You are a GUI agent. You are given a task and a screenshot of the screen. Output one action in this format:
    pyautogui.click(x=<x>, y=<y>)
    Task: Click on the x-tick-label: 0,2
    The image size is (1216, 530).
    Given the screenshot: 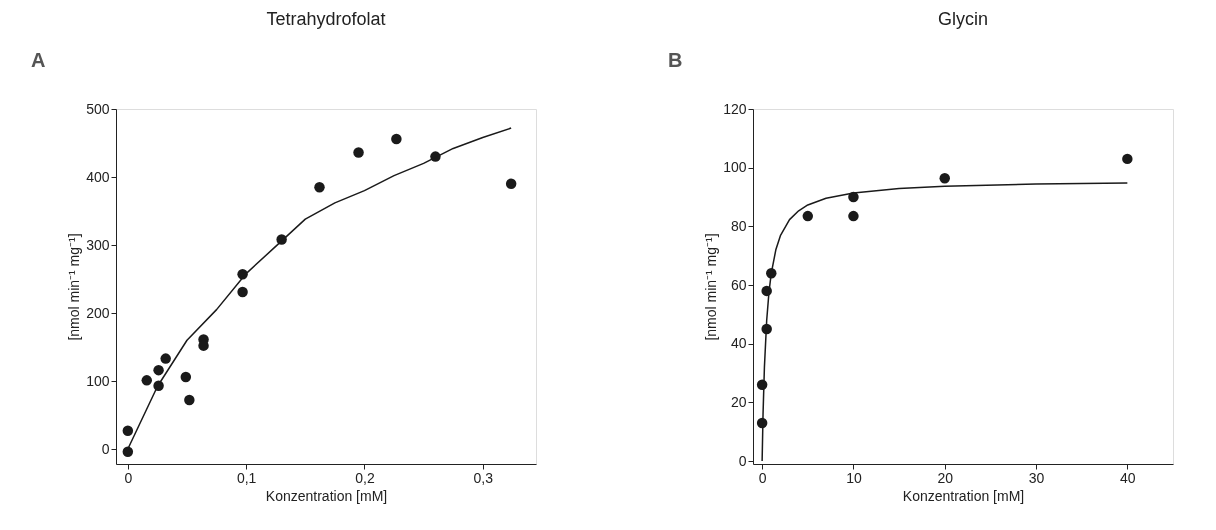 What is the action you would take?
    pyautogui.click(x=365, y=477)
    